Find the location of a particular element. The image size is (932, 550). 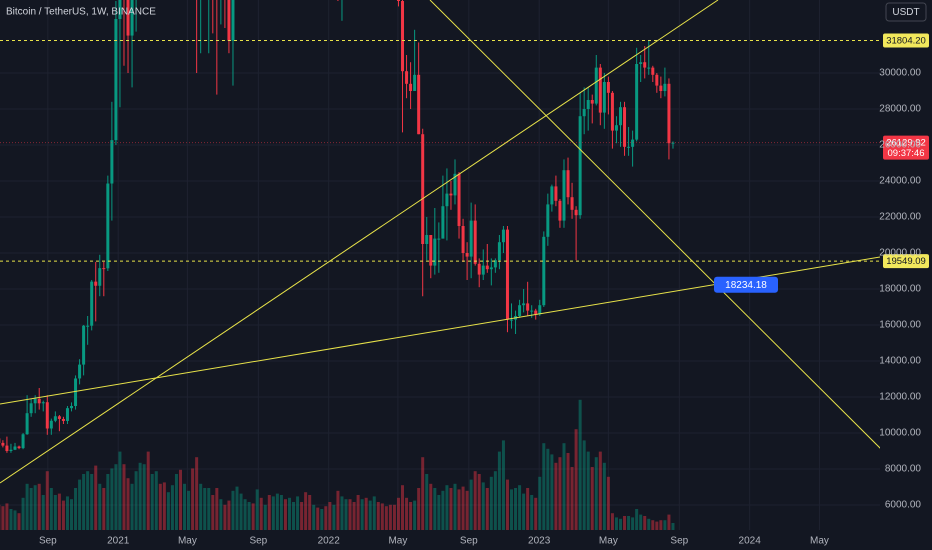

countdown-label: 09:37:46 is located at coordinates (906, 153).